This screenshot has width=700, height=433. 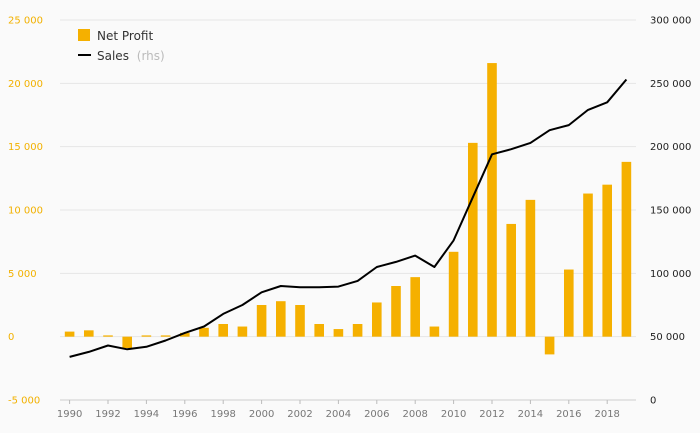 What do you see at coordinates (22, 274) in the screenshot?
I see `y-left-tick-label: 5 000` at bounding box center [22, 274].